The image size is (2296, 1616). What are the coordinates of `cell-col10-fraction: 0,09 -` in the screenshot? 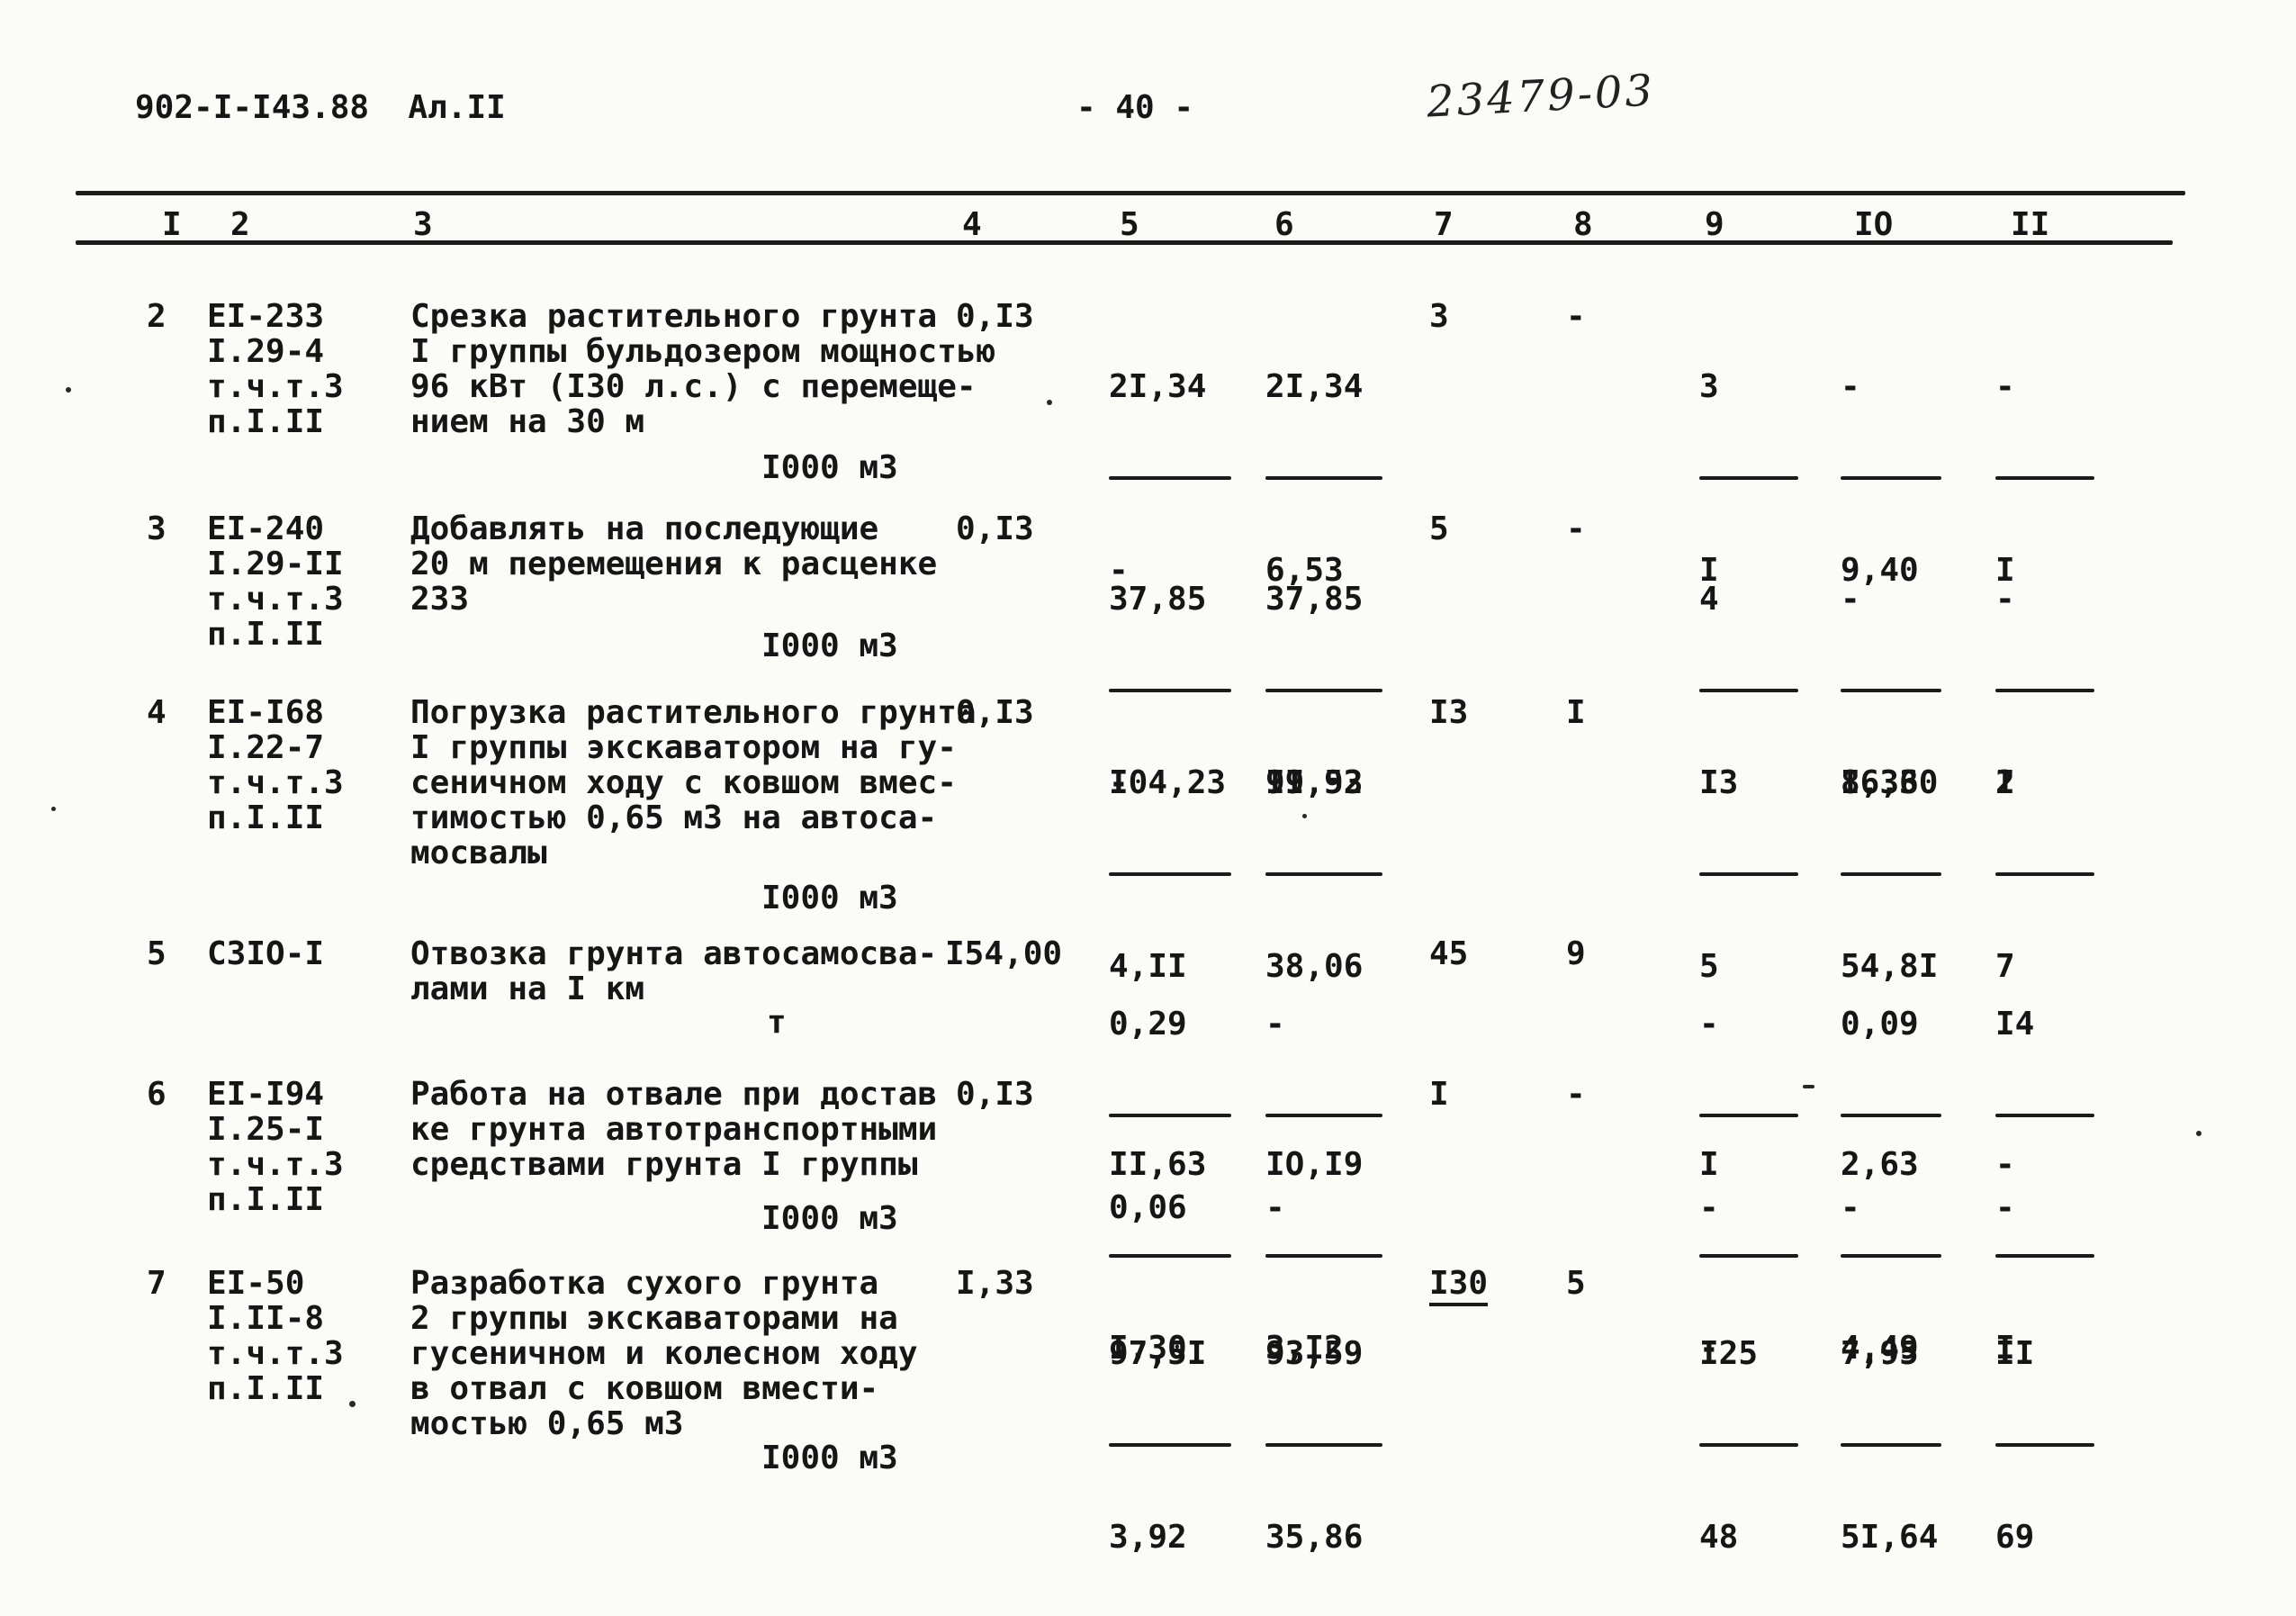 It's located at (1899, 1116).